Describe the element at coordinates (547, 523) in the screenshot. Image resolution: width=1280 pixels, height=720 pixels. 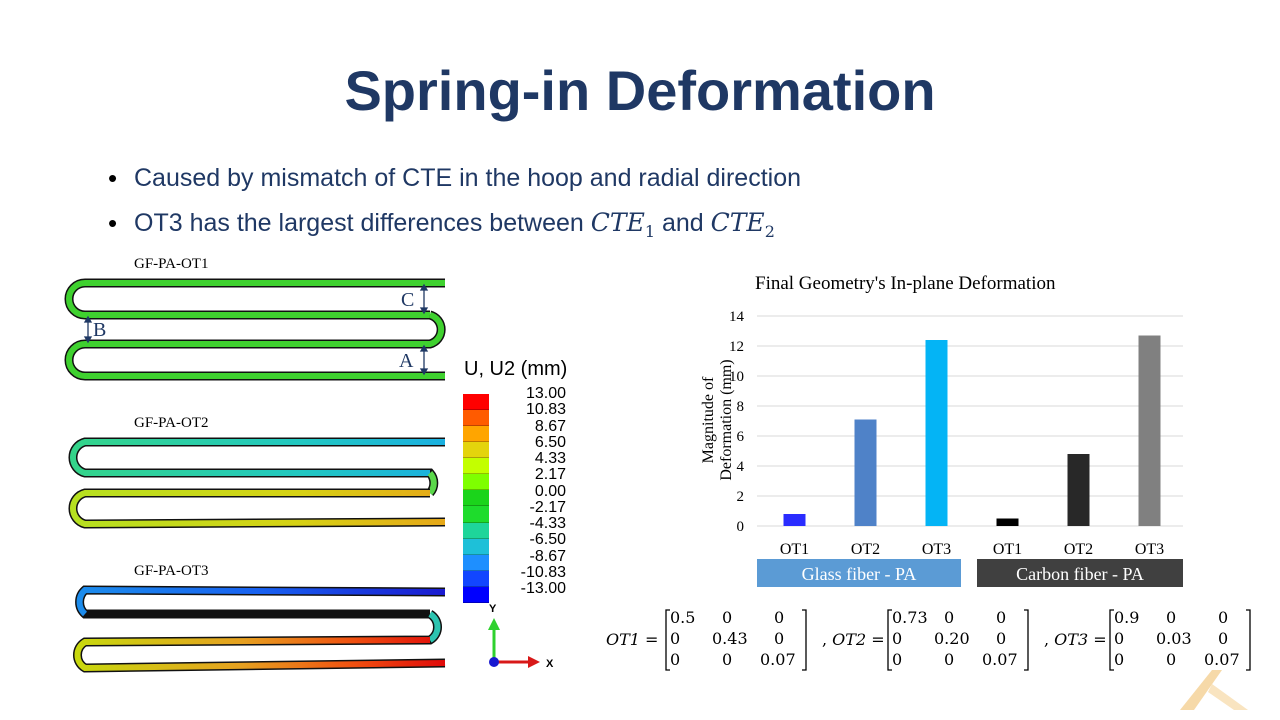
I see `legend-value: -4.33` at that location.